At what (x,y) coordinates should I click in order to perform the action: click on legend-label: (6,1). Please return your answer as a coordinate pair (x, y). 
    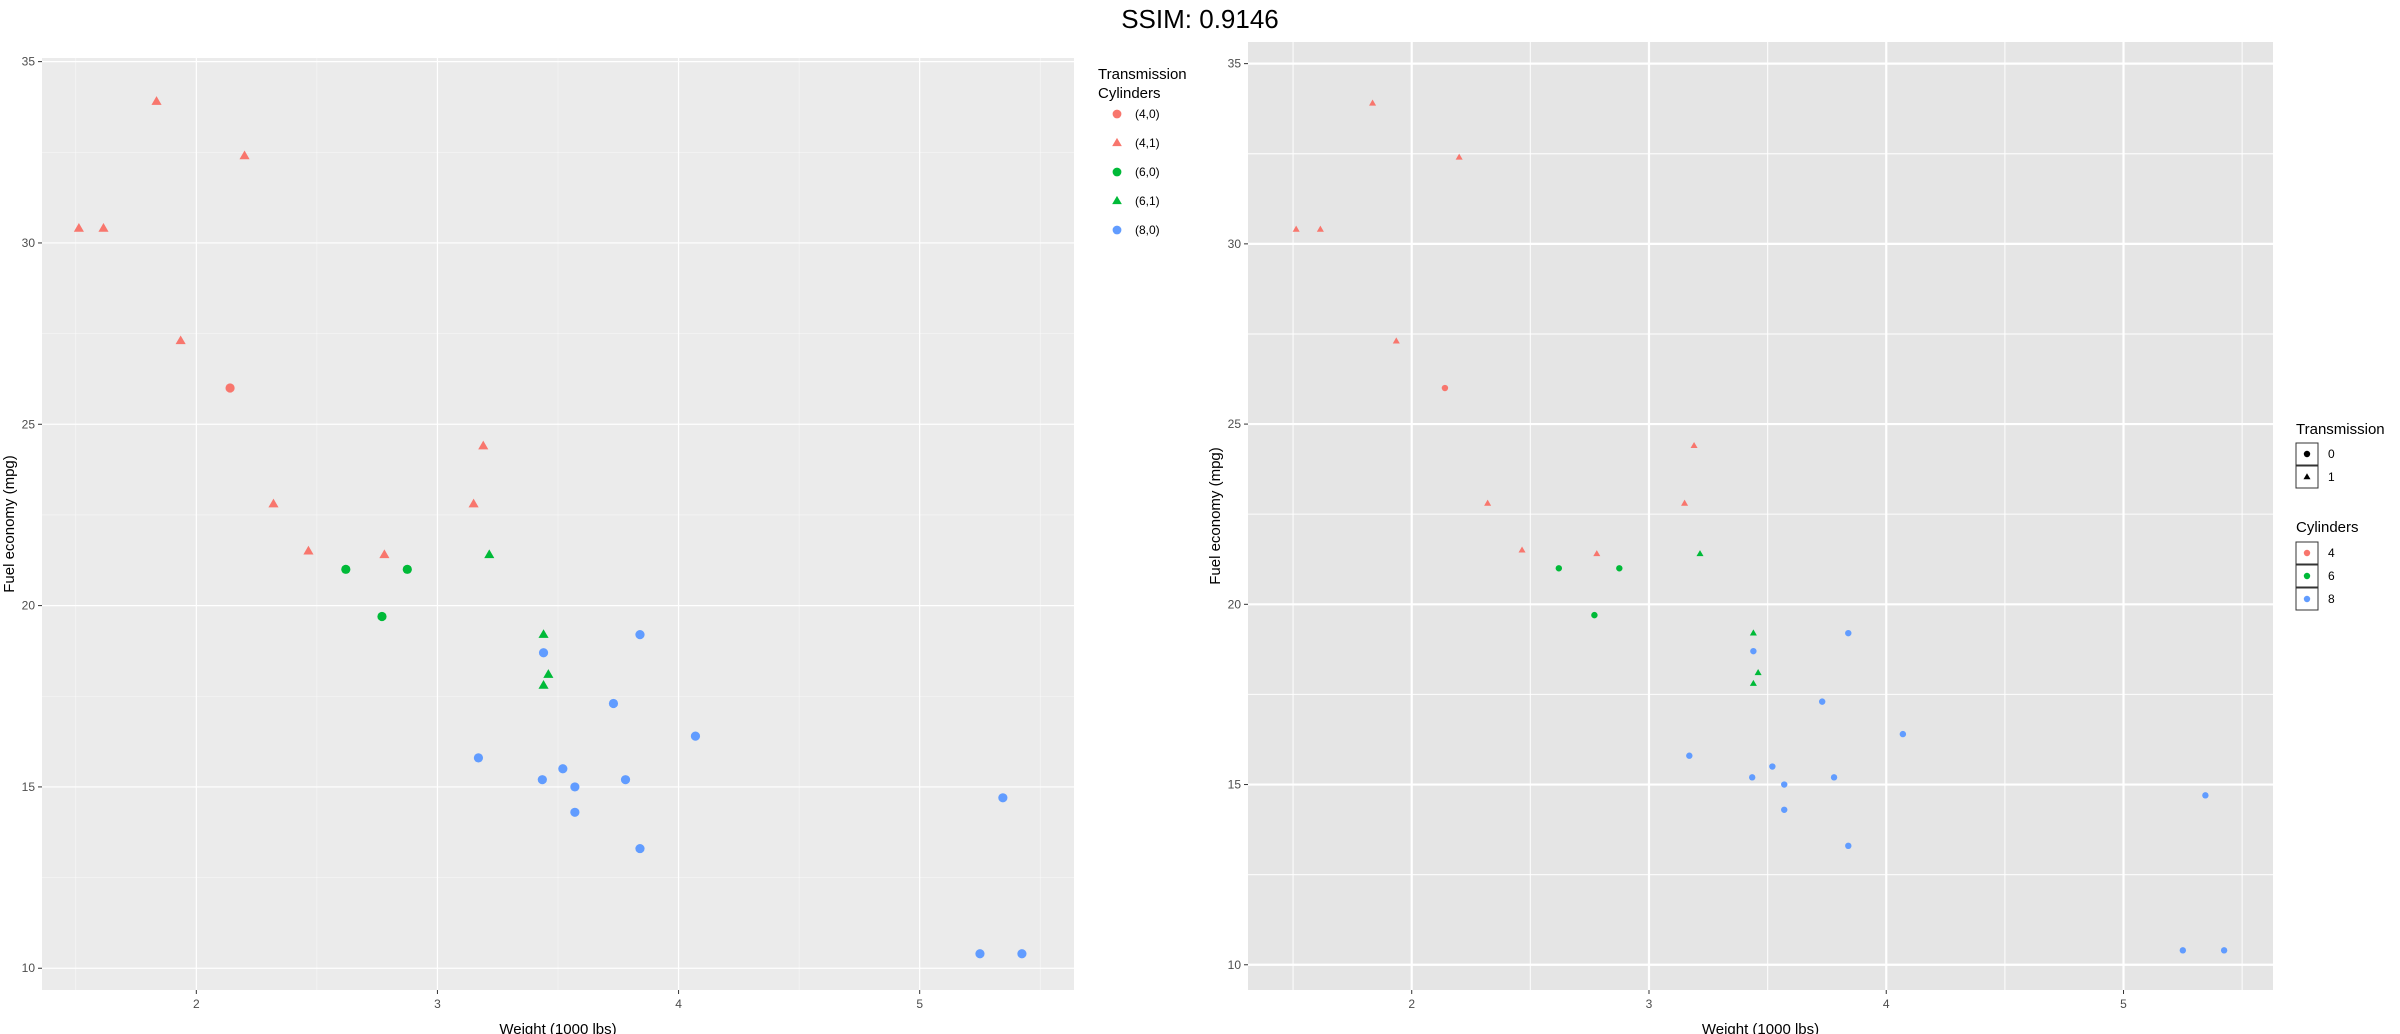
    Looking at the image, I should click on (1147, 201).